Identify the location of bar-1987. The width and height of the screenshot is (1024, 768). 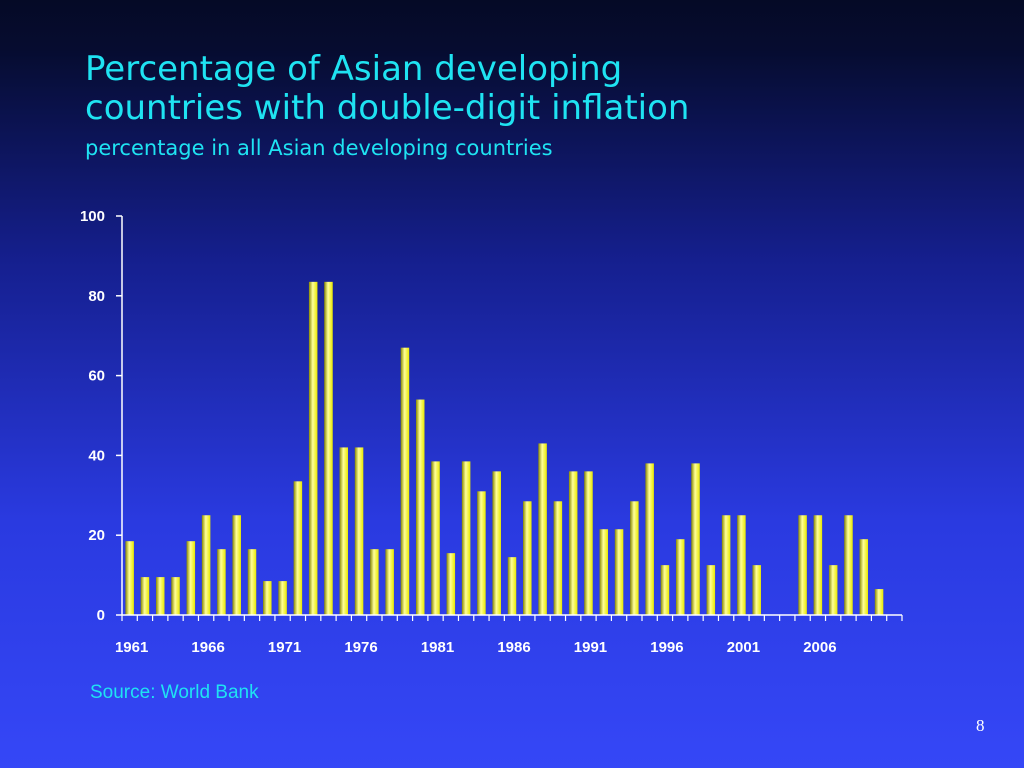
(527, 558).